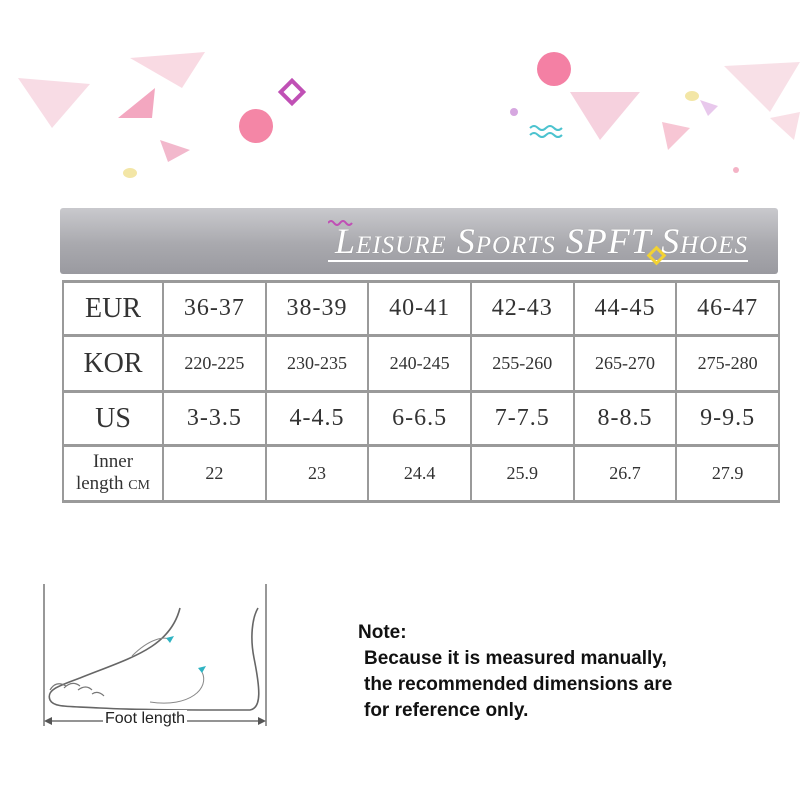 The image size is (800, 800). I want to click on table-cell: 44-45, so click(625, 308).